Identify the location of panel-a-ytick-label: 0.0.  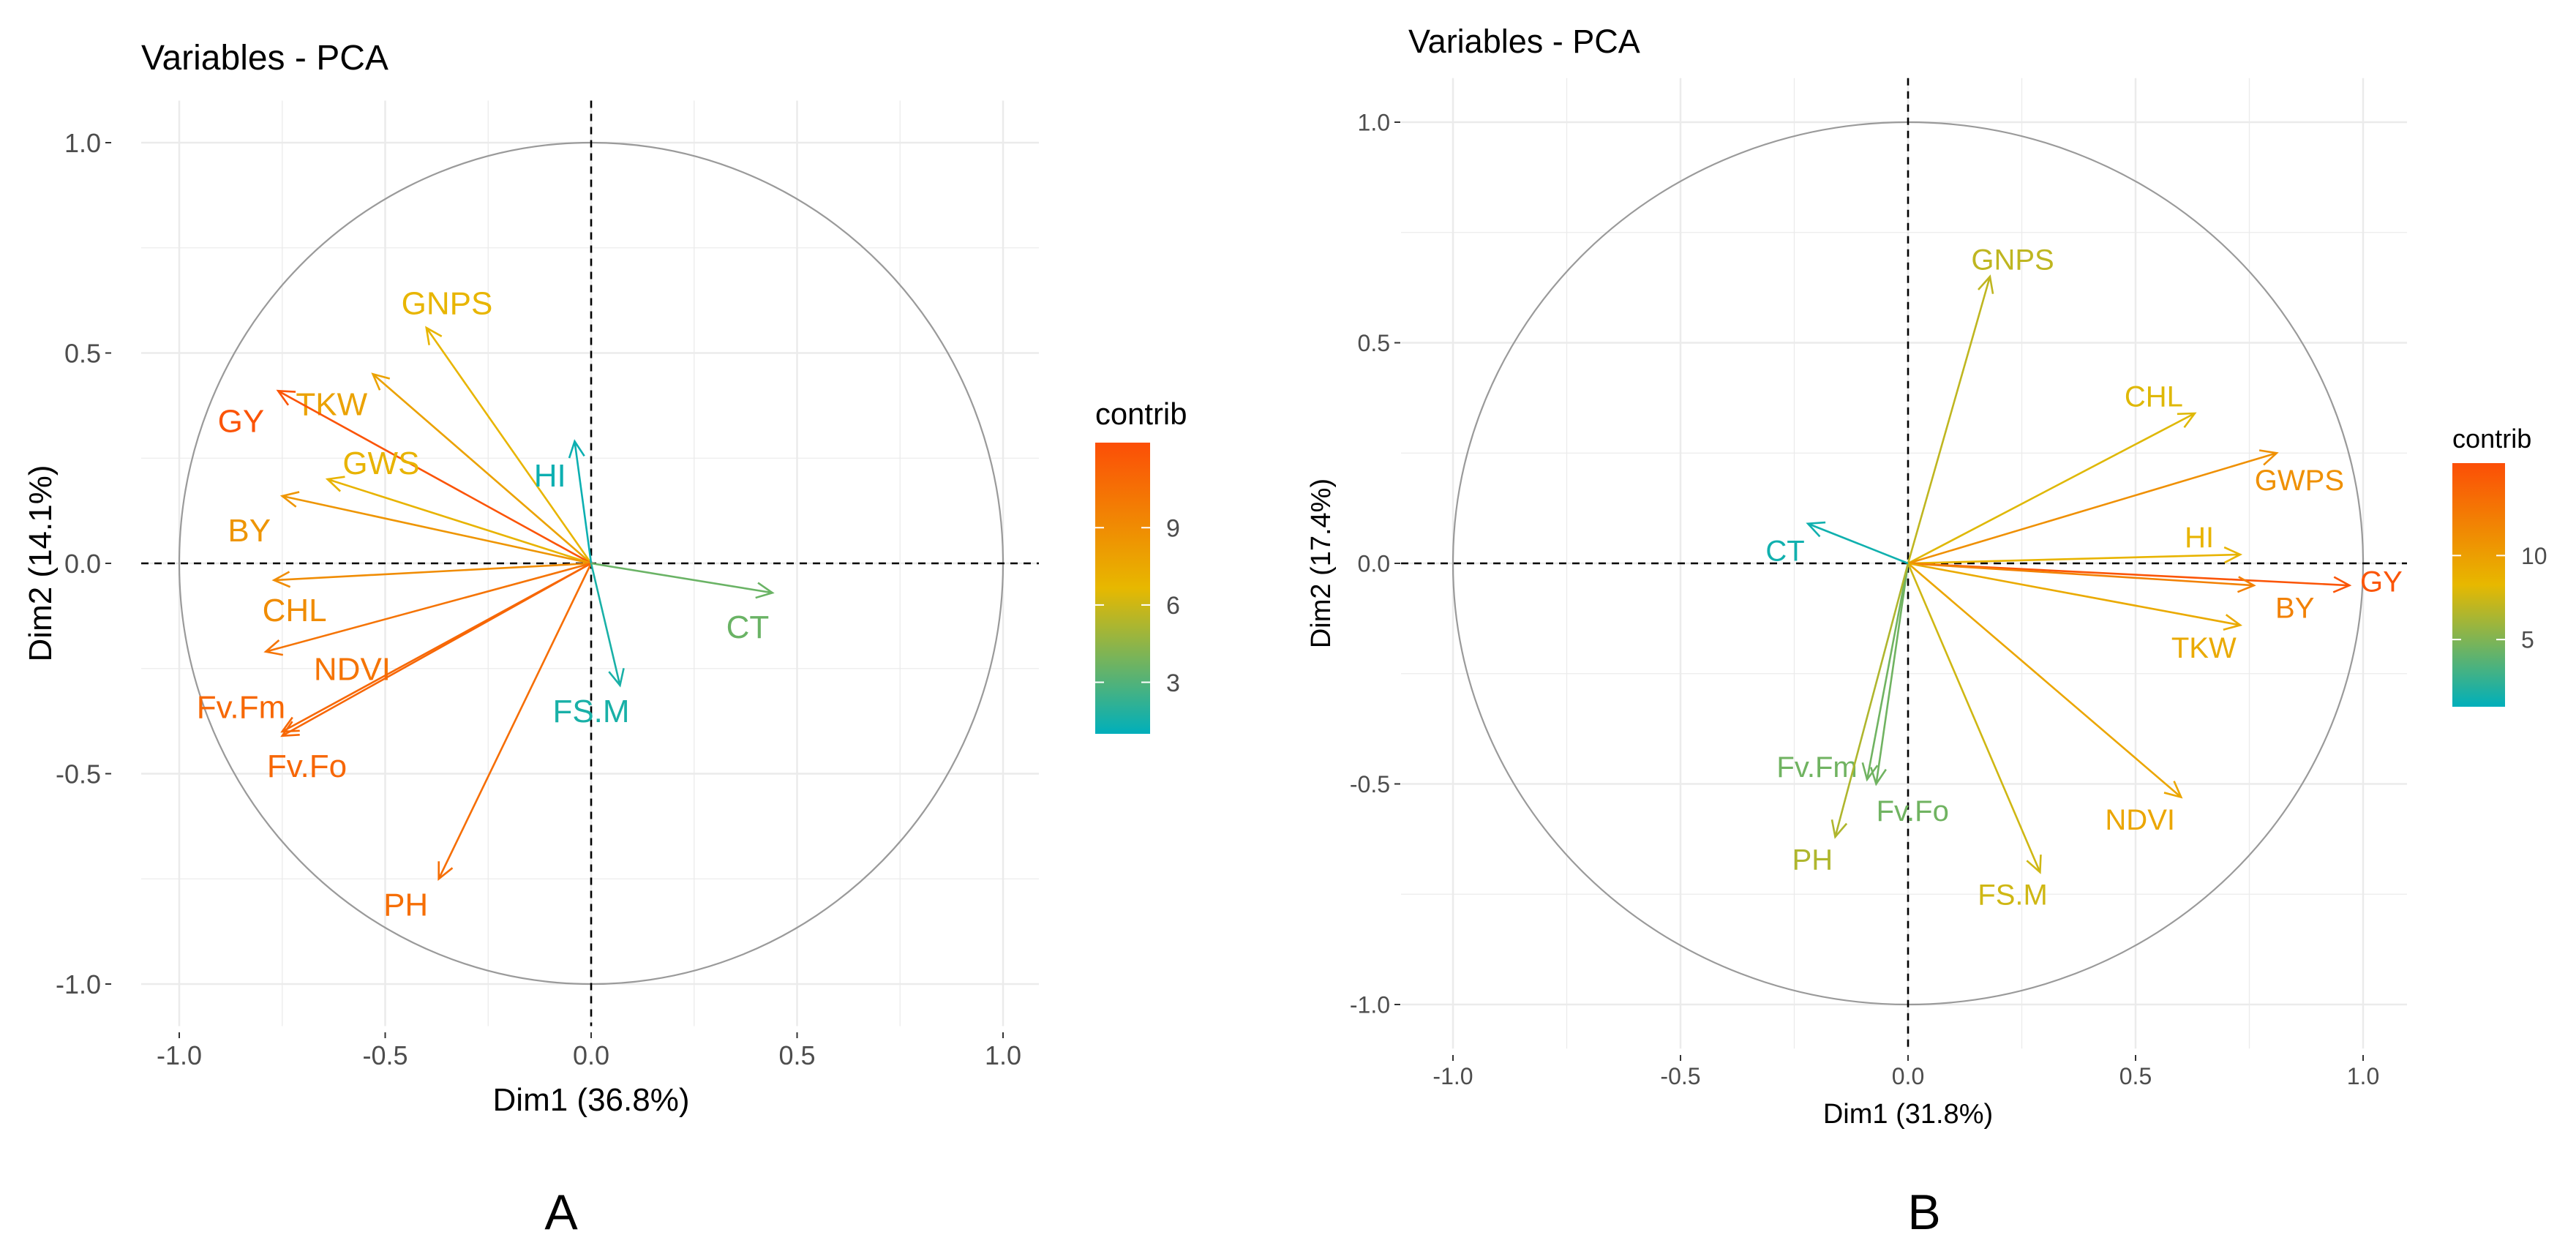
(83, 564).